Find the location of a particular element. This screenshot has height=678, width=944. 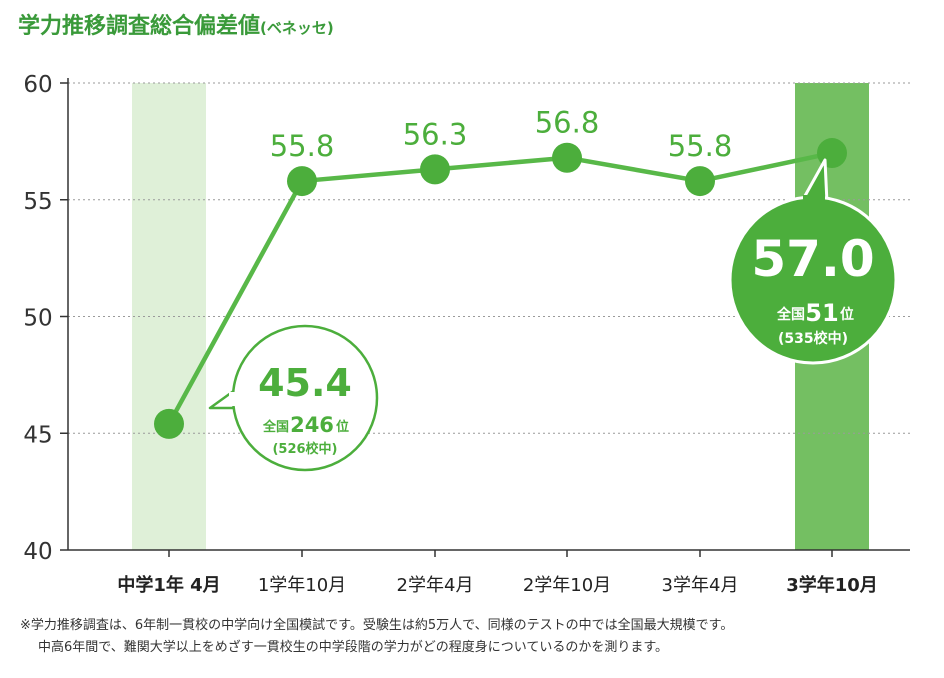

callout-detail: (535校中) is located at coordinates (813, 338).